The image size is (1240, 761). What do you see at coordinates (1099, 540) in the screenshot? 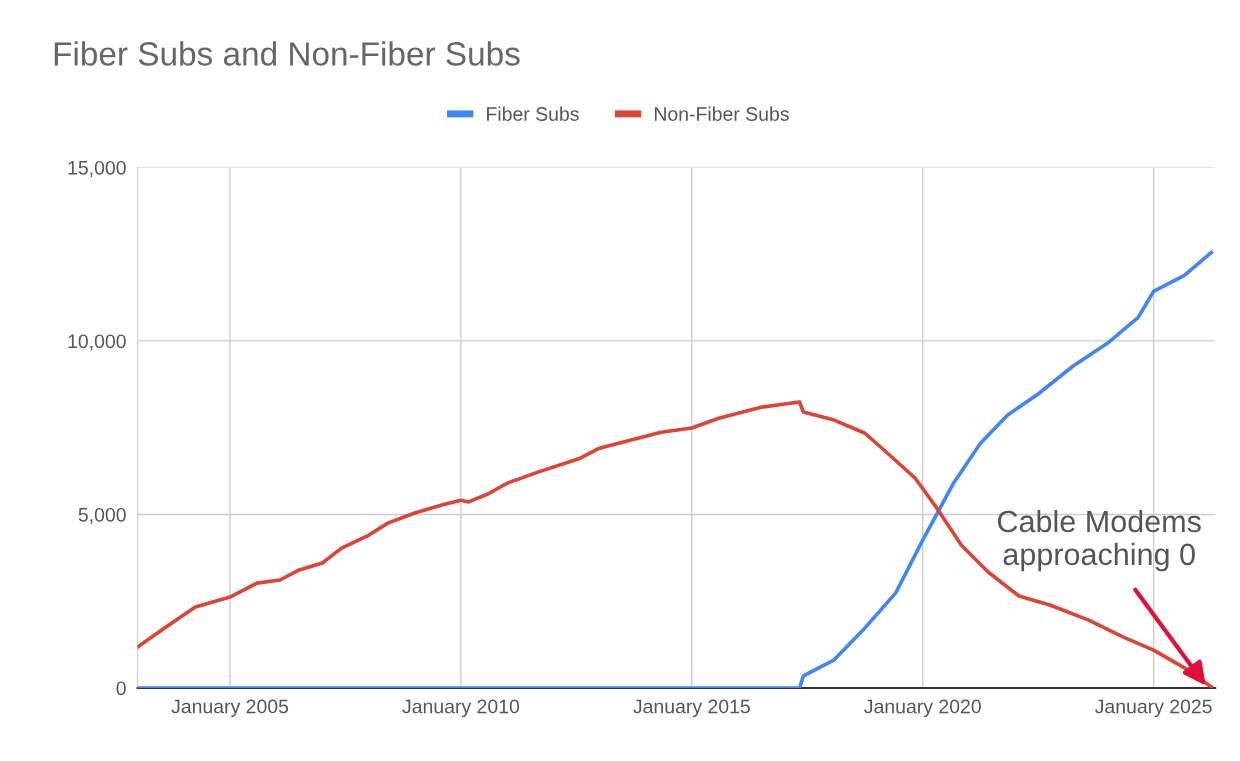
I see `annotation: Cable Modems approaching 0` at bounding box center [1099, 540].